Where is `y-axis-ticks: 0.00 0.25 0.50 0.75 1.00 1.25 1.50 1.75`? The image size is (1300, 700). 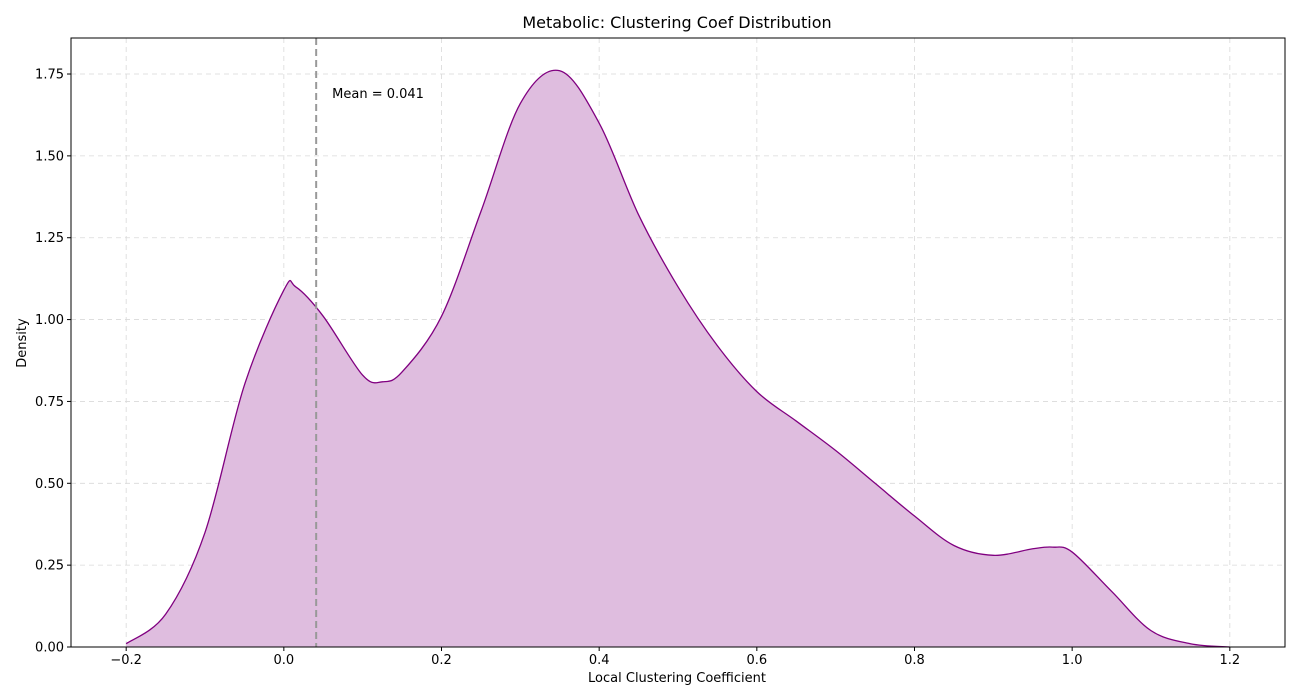 y-axis-ticks: 0.00 0.25 0.50 0.75 1.00 1.25 1.50 1.75 is located at coordinates (53, 362).